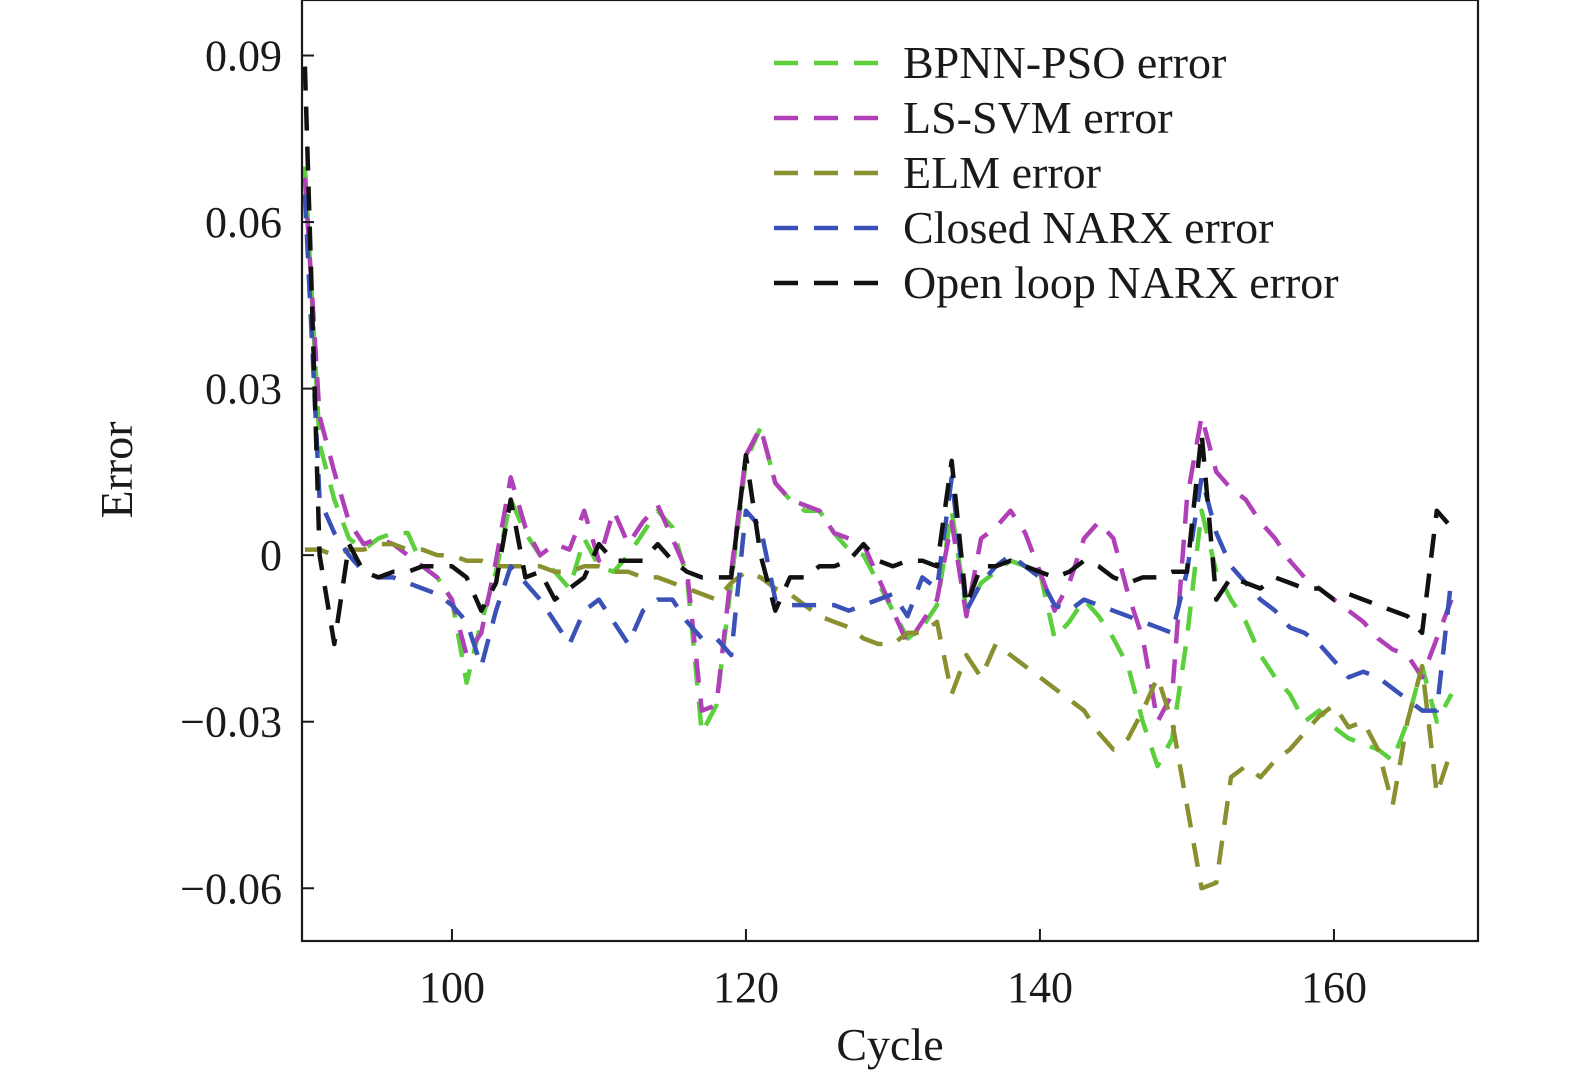 This screenshot has width=1575, height=1088. I want to click on x-tick-label: 140, so click(1040, 987).